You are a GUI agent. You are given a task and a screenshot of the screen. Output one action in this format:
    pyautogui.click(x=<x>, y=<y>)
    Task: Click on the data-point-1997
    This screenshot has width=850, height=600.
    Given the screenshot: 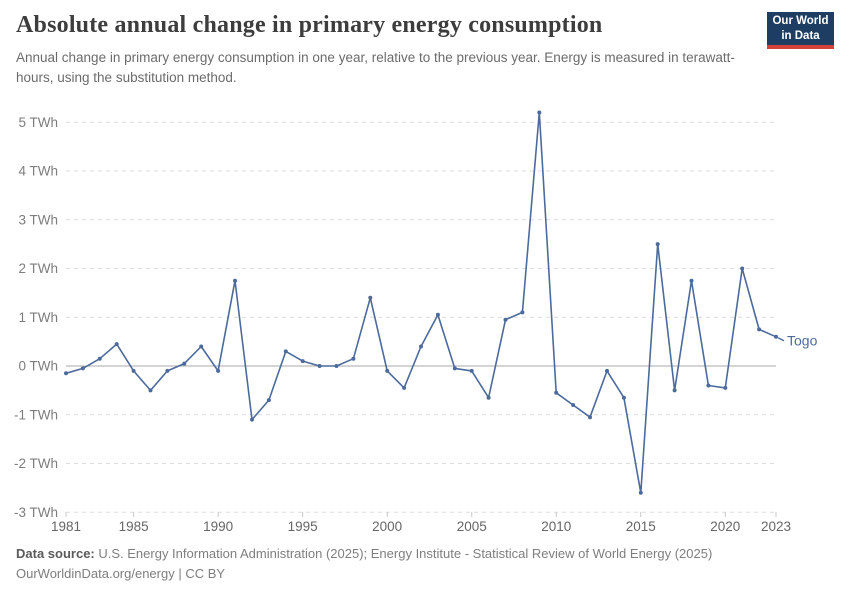 What is the action you would take?
    pyautogui.click(x=336, y=366)
    